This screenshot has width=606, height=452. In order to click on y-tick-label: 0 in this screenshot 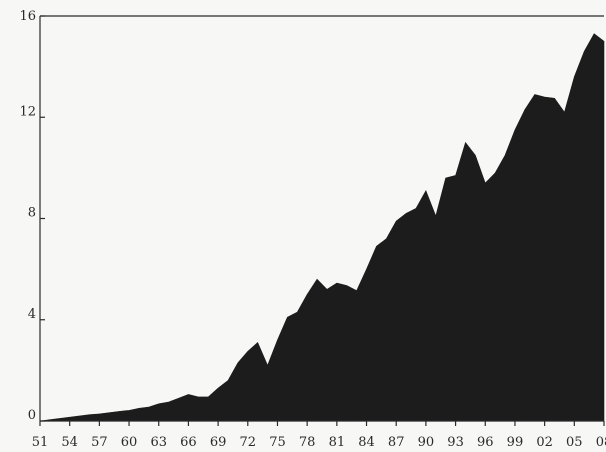, I will do `click(32, 415)`.